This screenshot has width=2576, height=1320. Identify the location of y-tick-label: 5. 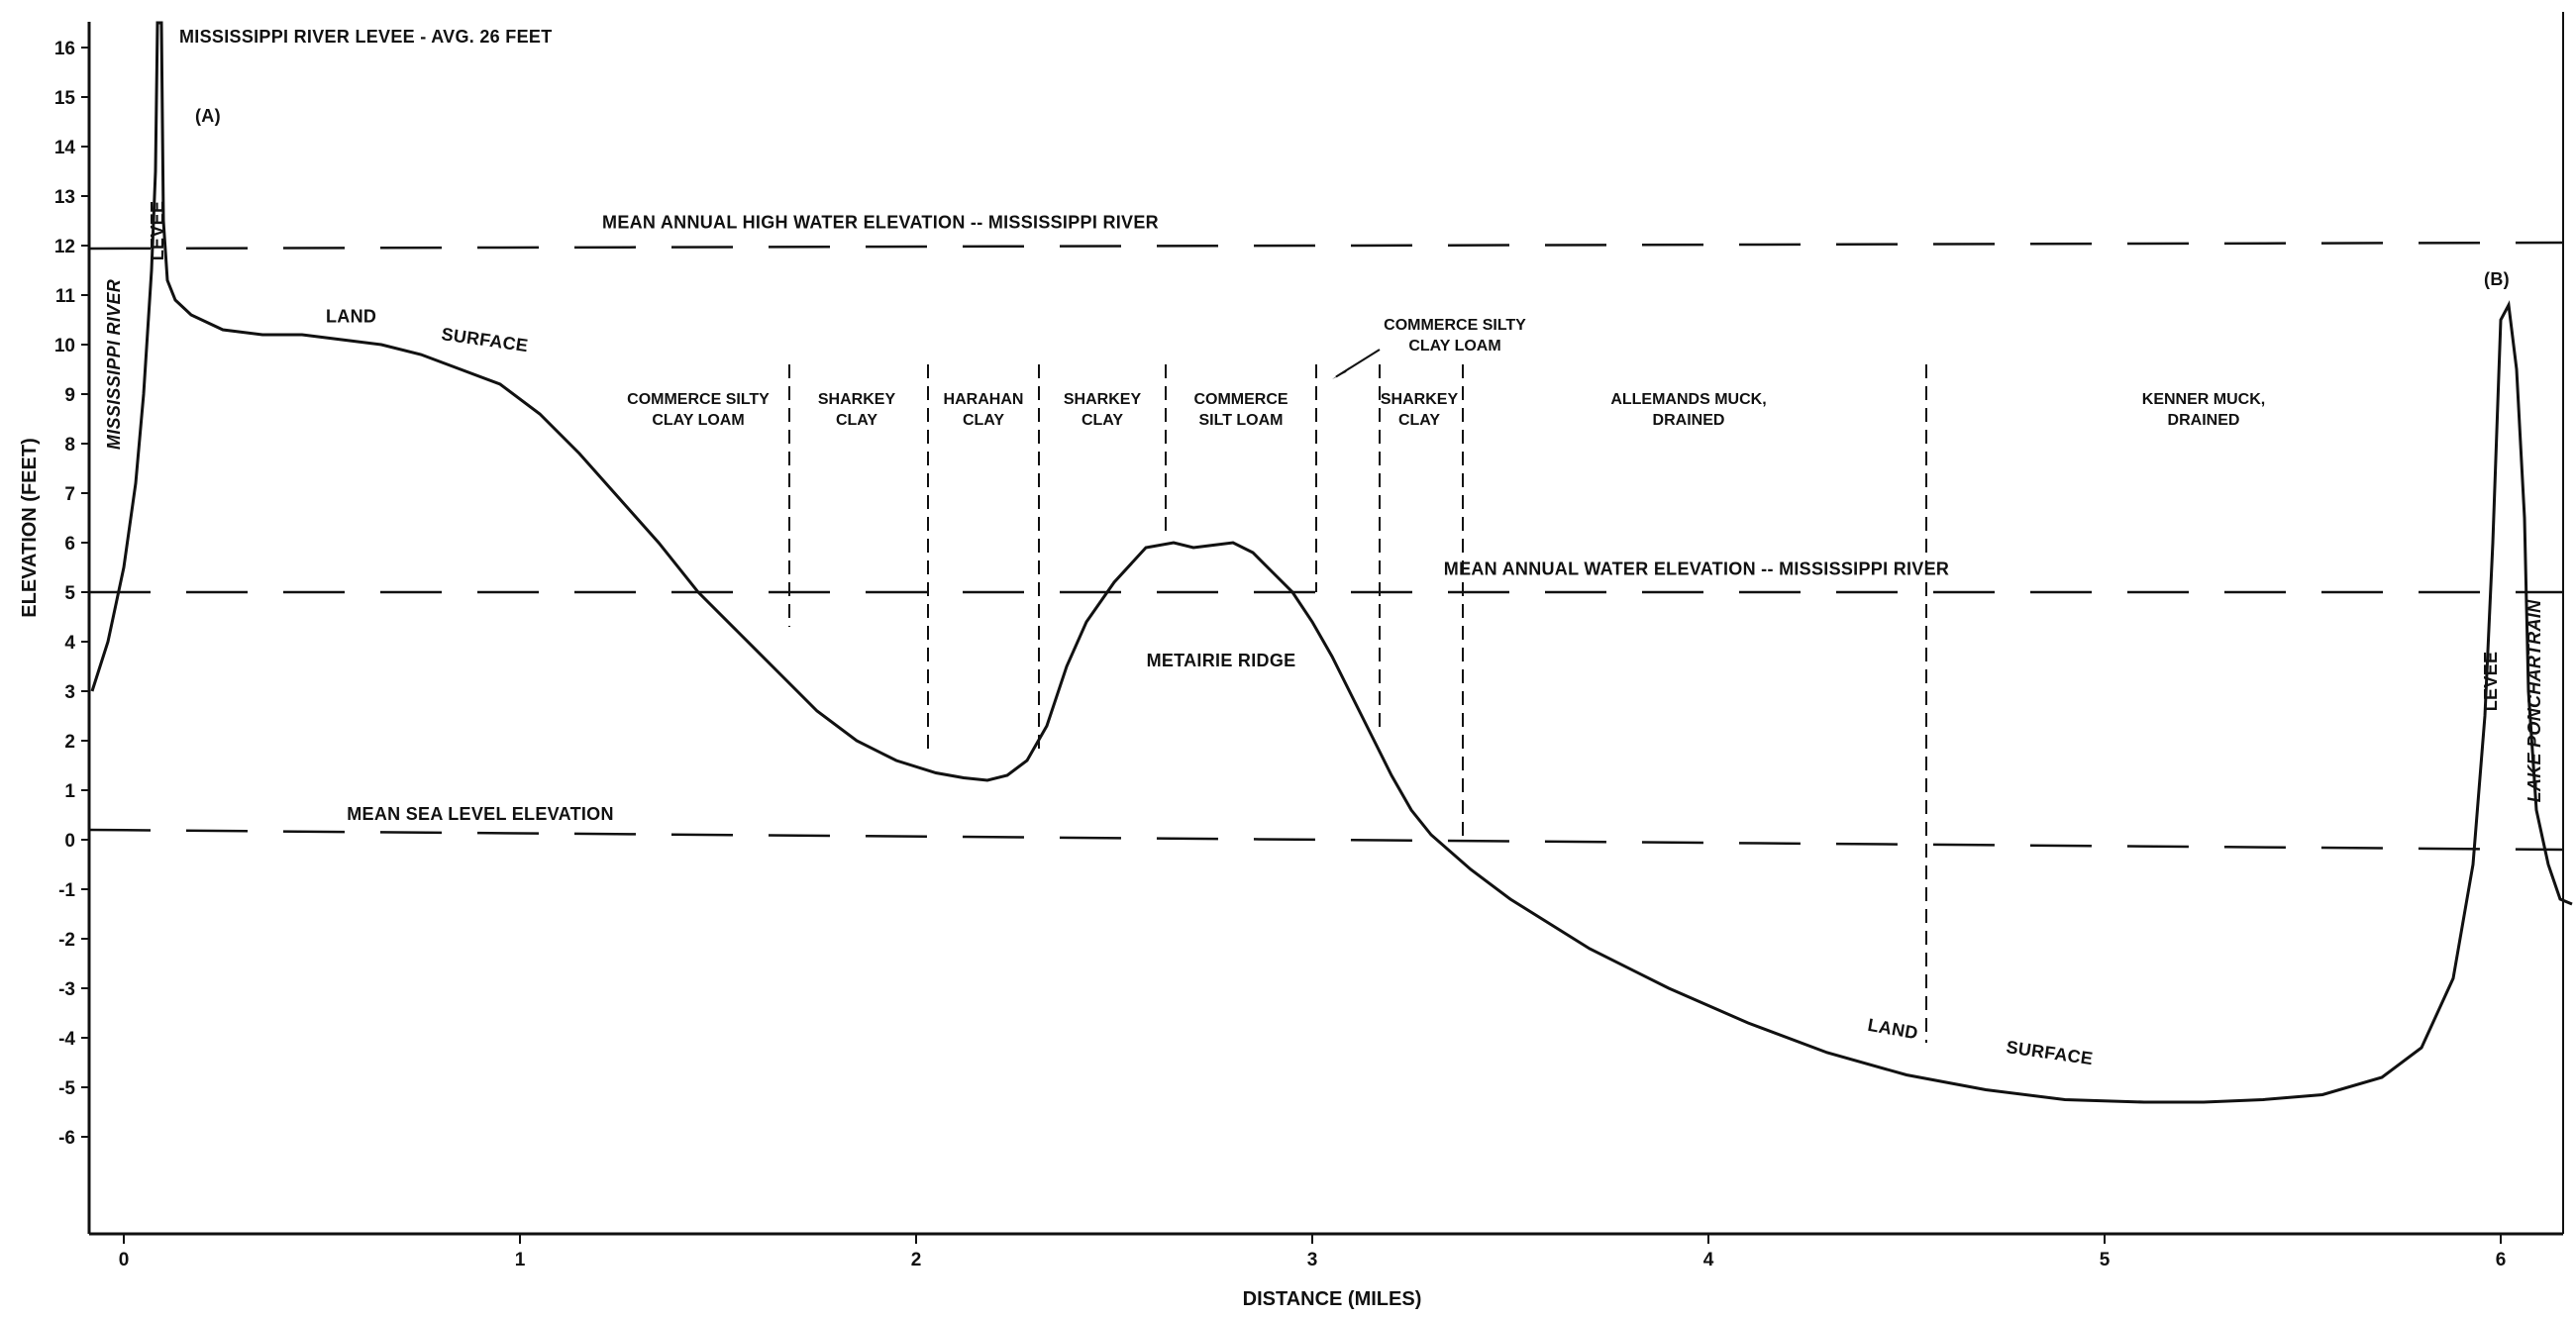
(69, 593).